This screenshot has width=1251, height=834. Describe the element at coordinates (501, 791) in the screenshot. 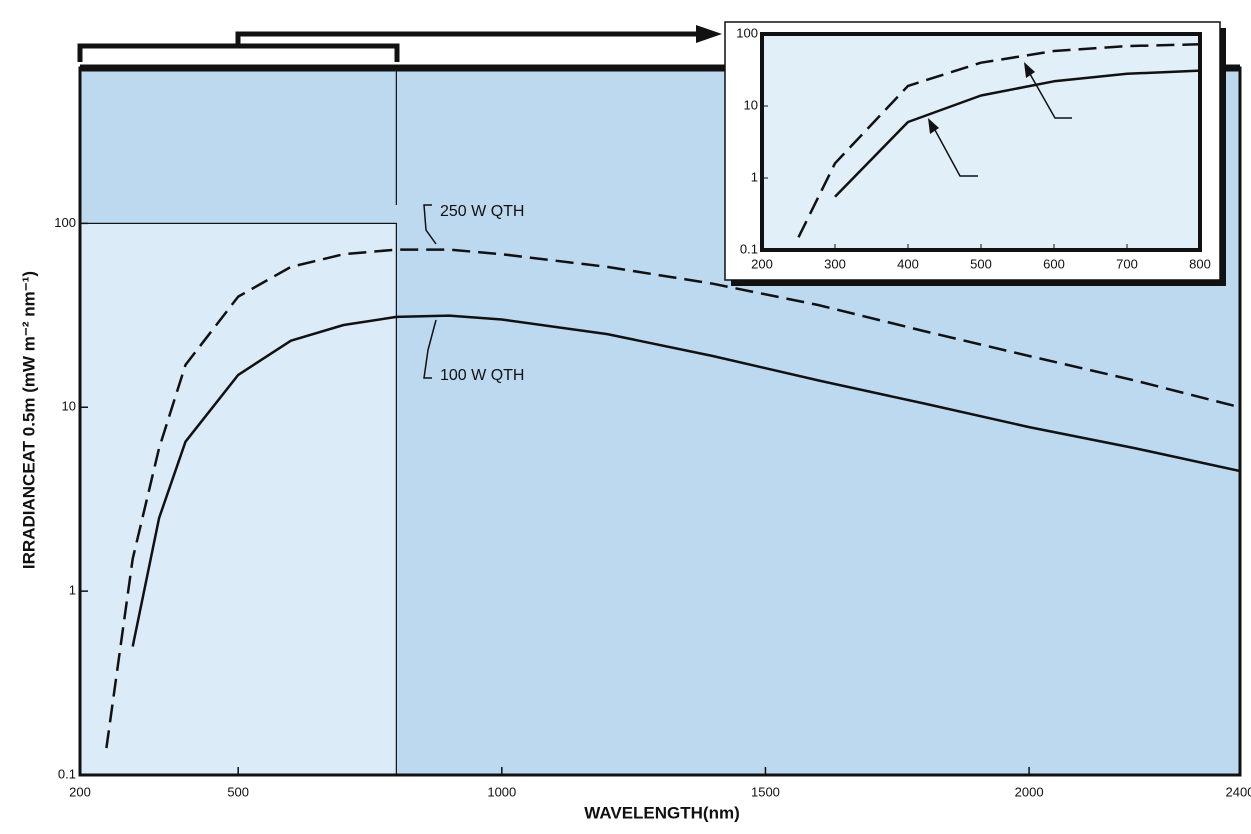

I see `x-tick-label: 1000` at that location.